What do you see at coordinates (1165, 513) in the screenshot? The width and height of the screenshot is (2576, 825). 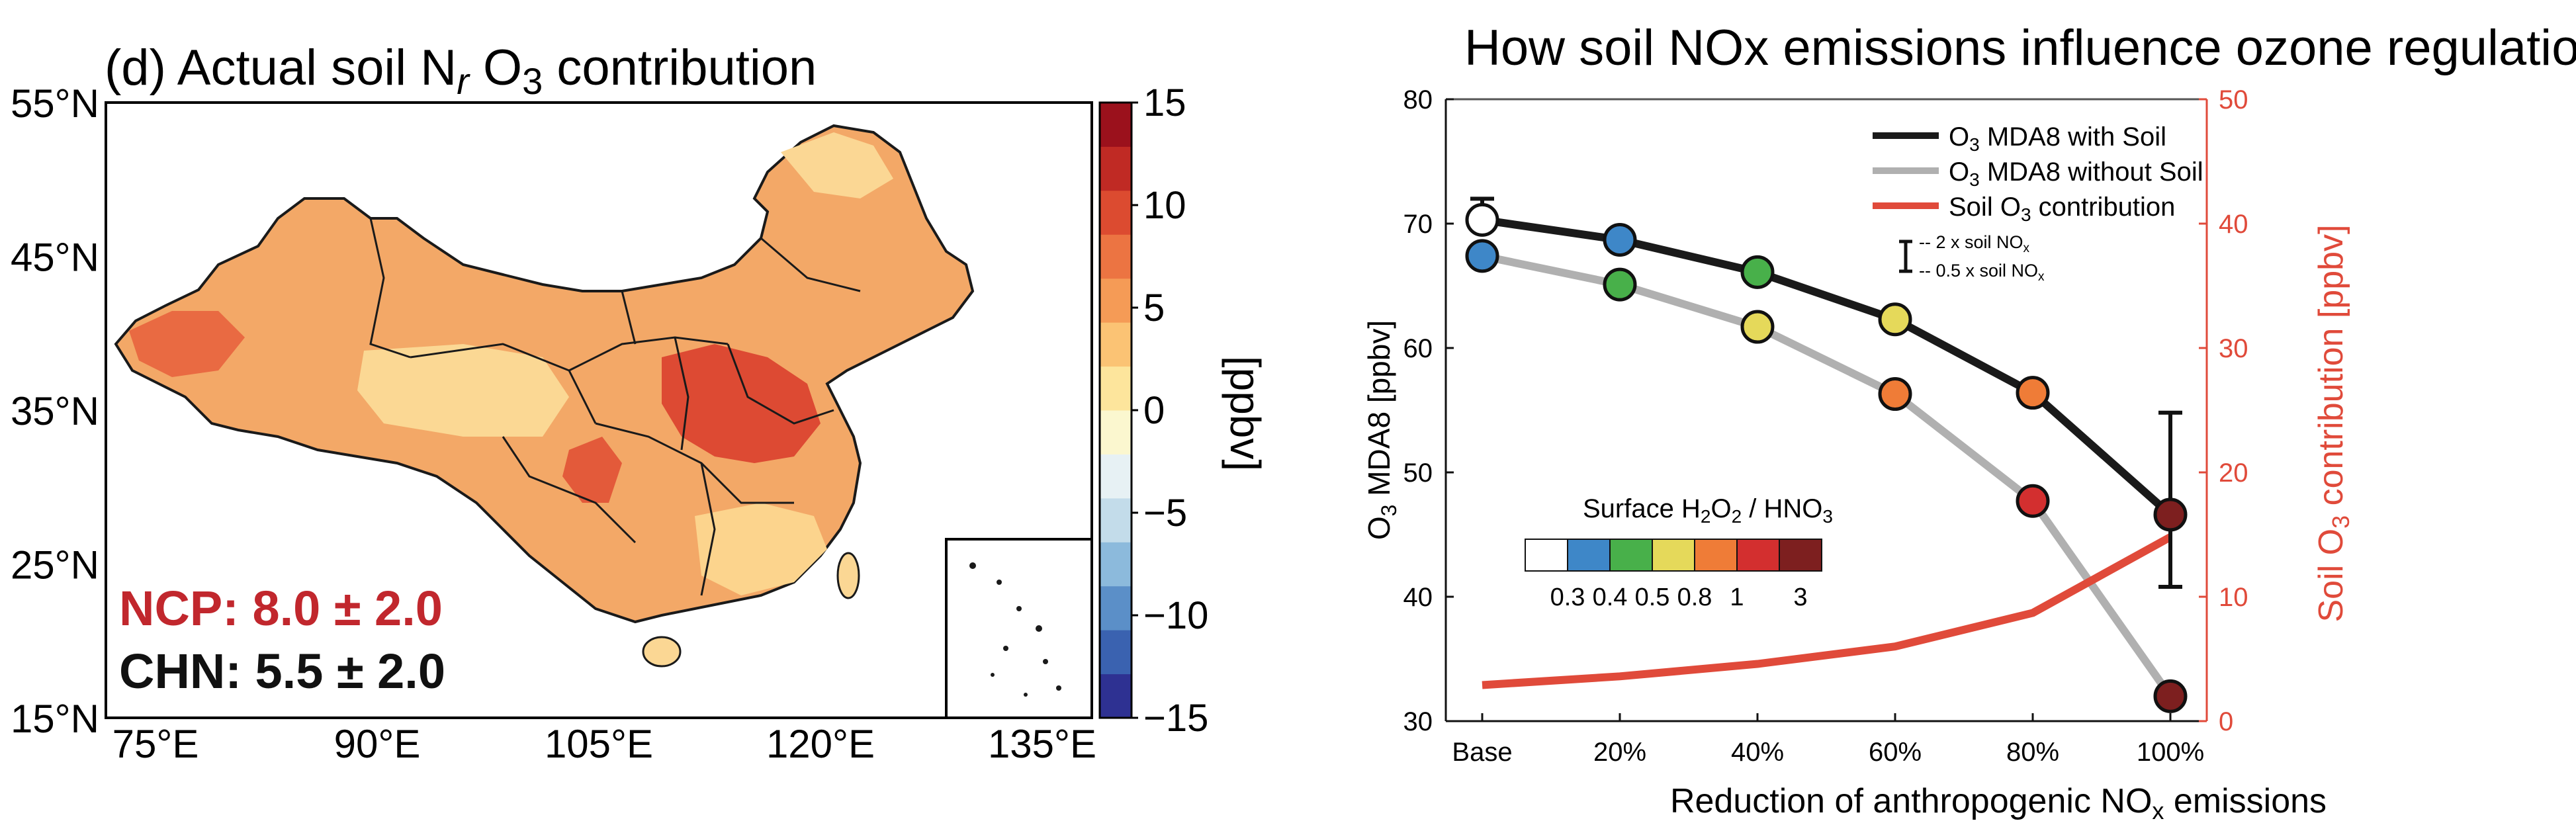 I see `colorbar-tick-label: −5` at bounding box center [1165, 513].